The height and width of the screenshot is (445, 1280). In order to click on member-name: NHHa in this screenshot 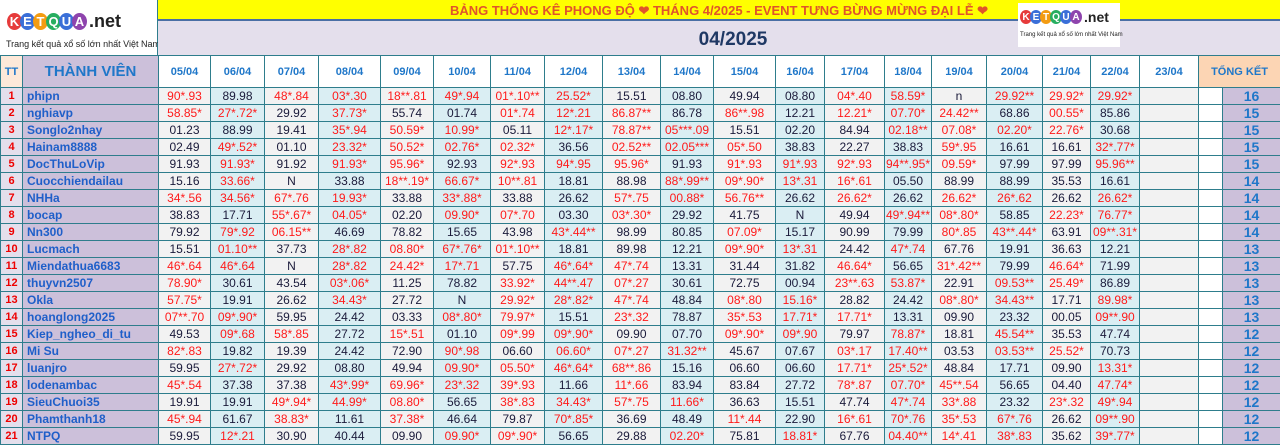, I will do `click(91, 198)`.